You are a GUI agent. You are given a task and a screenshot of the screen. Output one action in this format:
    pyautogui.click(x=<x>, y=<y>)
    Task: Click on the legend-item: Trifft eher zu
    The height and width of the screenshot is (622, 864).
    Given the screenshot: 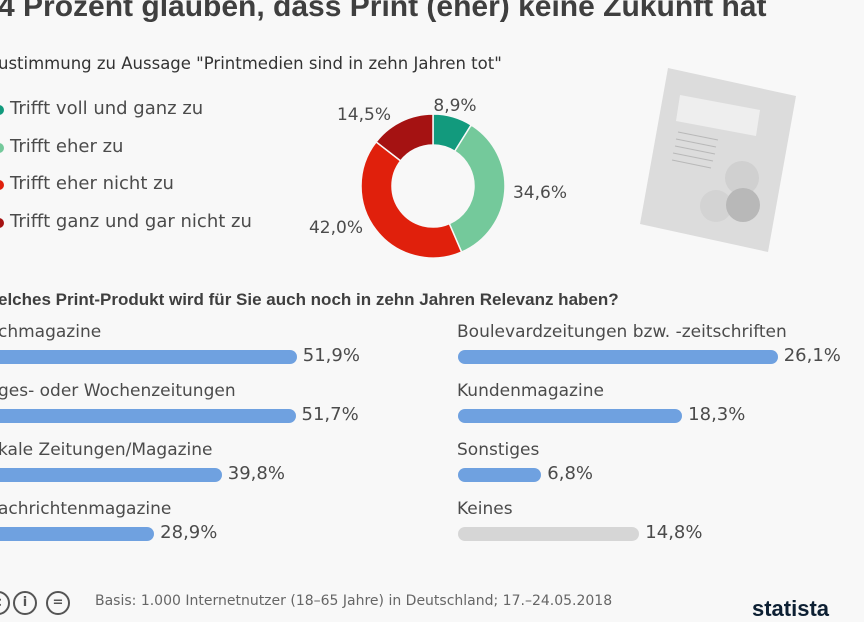 What is the action you would take?
    pyautogui.click(x=62, y=146)
    